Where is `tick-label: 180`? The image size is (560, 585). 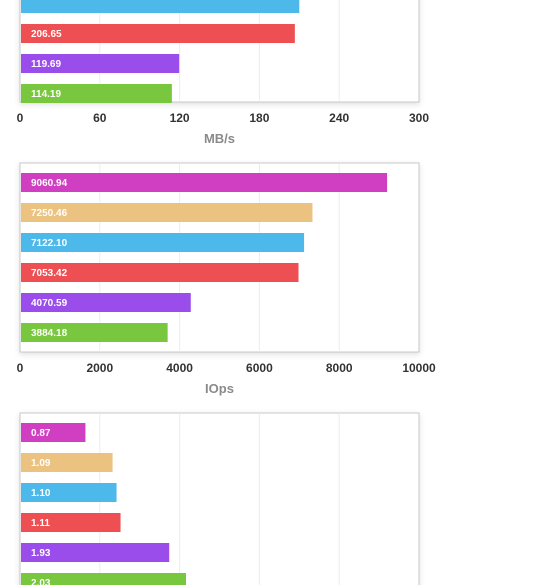 tick-label: 180 is located at coordinates (259, 118).